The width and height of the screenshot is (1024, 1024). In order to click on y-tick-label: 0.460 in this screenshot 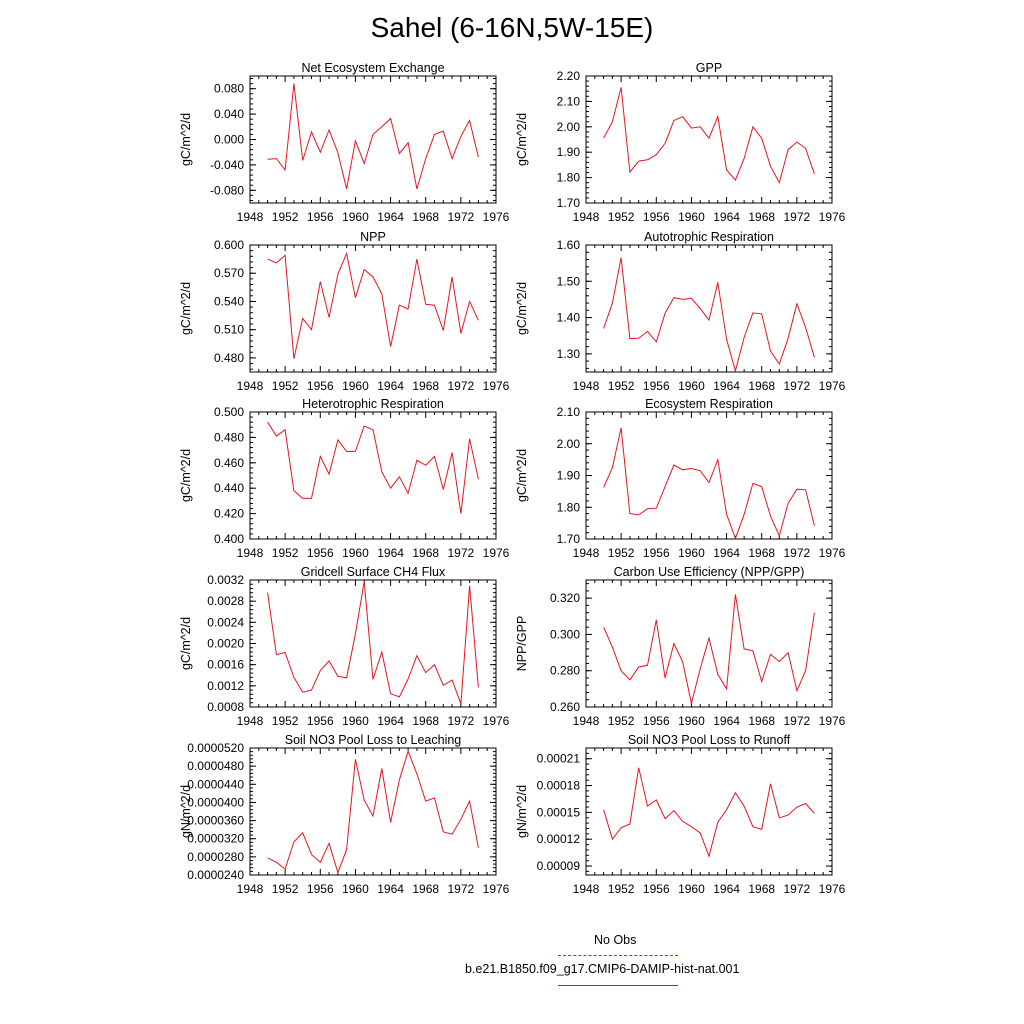, I will do `click(229, 463)`.